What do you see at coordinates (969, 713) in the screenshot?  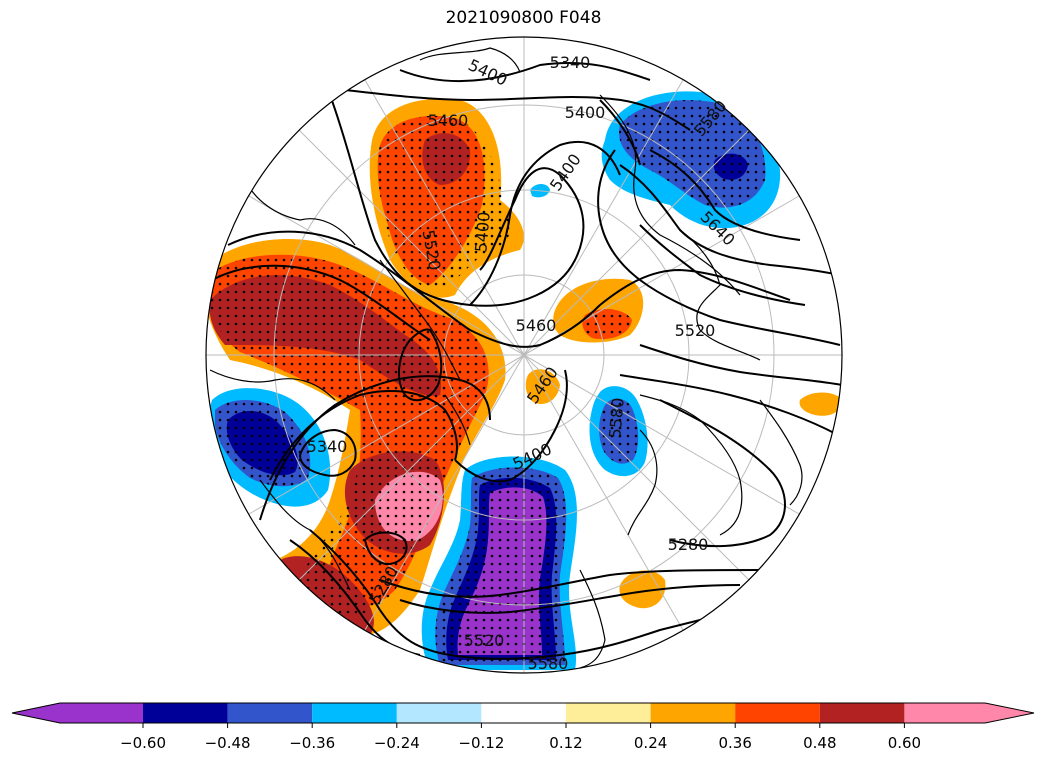 I see `colorbar-extend-high` at bounding box center [969, 713].